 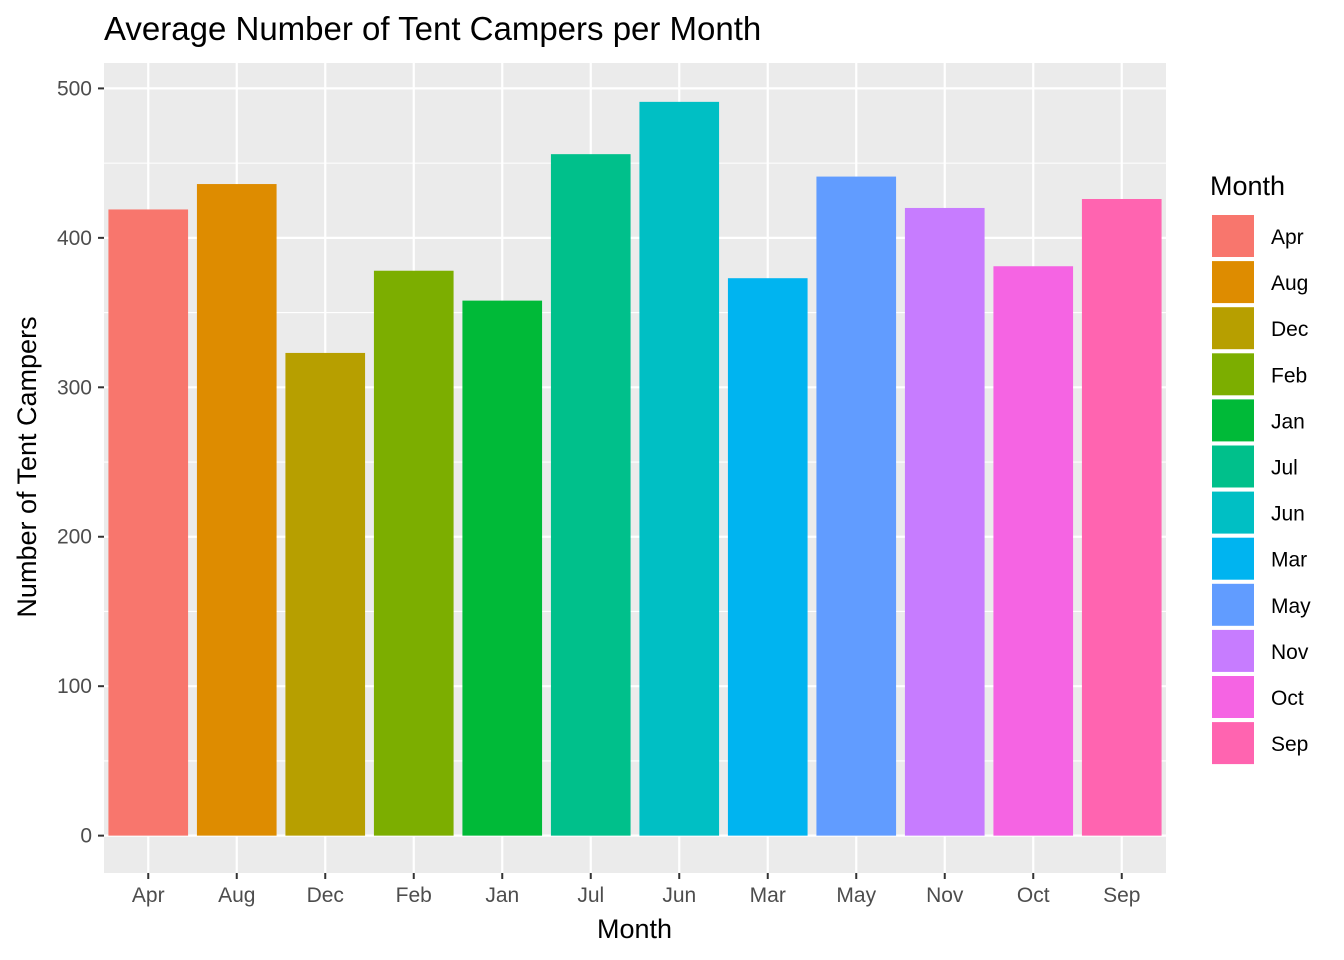 What do you see at coordinates (1121, 895) in the screenshot?
I see `x-tick-label: Sep` at bounding box center [1121, 895].